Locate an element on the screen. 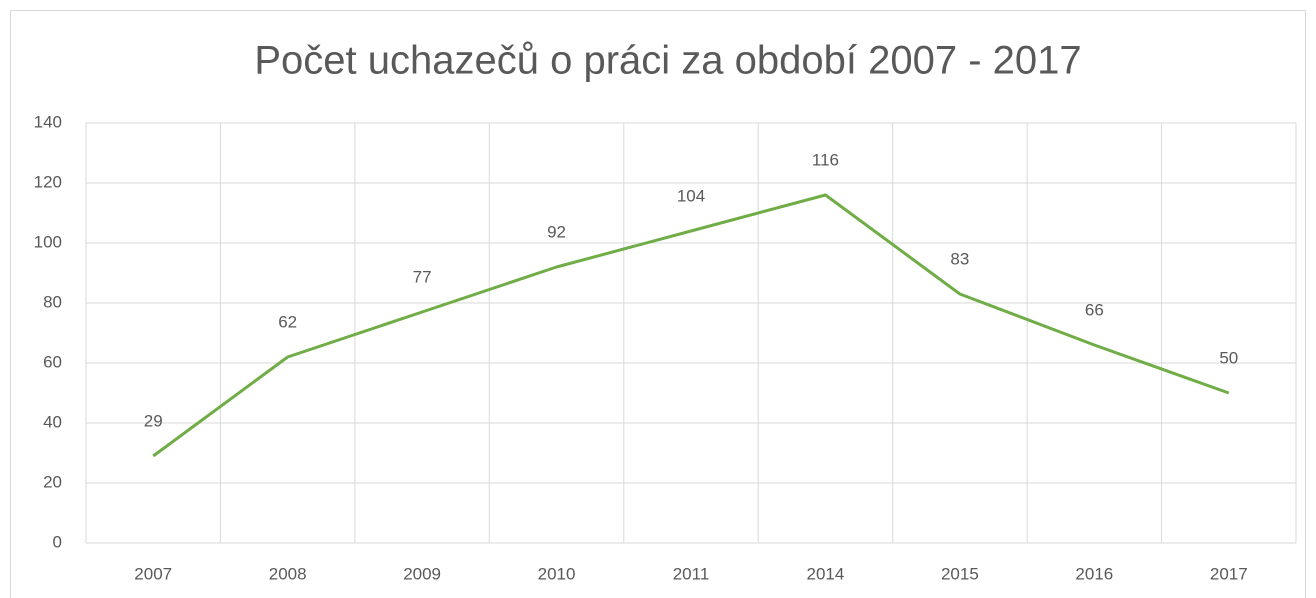 Image resolution: width=1316 pixels, height=598 pixels. x-tick-label: 2007 is located at coordinates (153, 573).